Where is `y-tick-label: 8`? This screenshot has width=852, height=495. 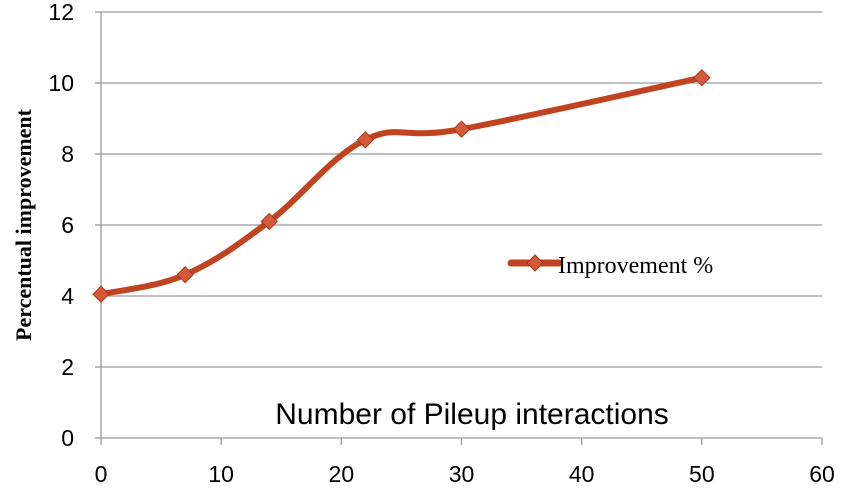 y-tick-label: 8 is located at coordinates (67, 154).